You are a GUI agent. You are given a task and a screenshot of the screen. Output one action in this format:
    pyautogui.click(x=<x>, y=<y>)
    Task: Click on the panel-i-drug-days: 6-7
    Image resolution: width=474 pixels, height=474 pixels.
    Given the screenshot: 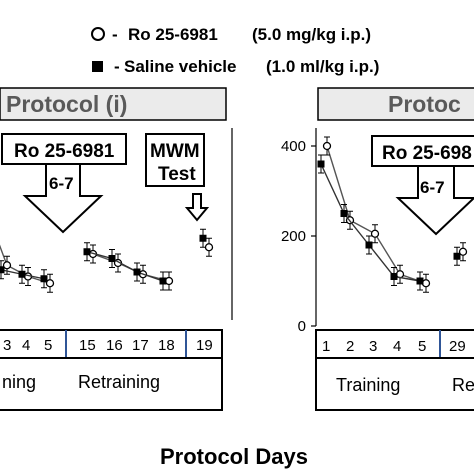 What is the action you would take?
    pyautogui.click(x=61, y=183)
    